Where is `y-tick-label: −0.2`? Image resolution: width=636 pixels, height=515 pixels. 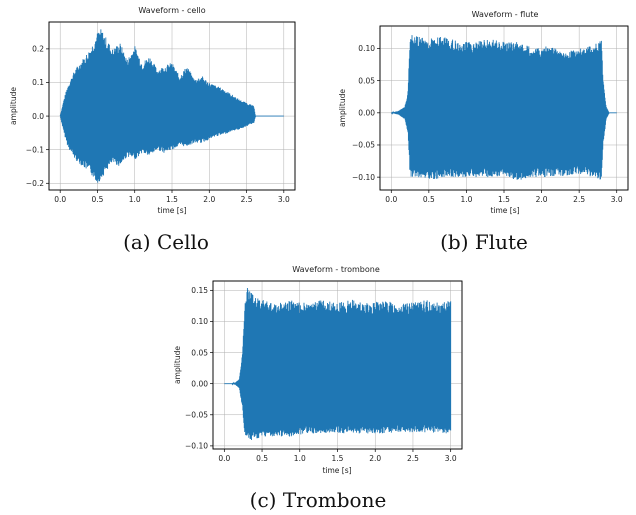
y-tick-label: −0.2 is located at coordinates (35, 183).